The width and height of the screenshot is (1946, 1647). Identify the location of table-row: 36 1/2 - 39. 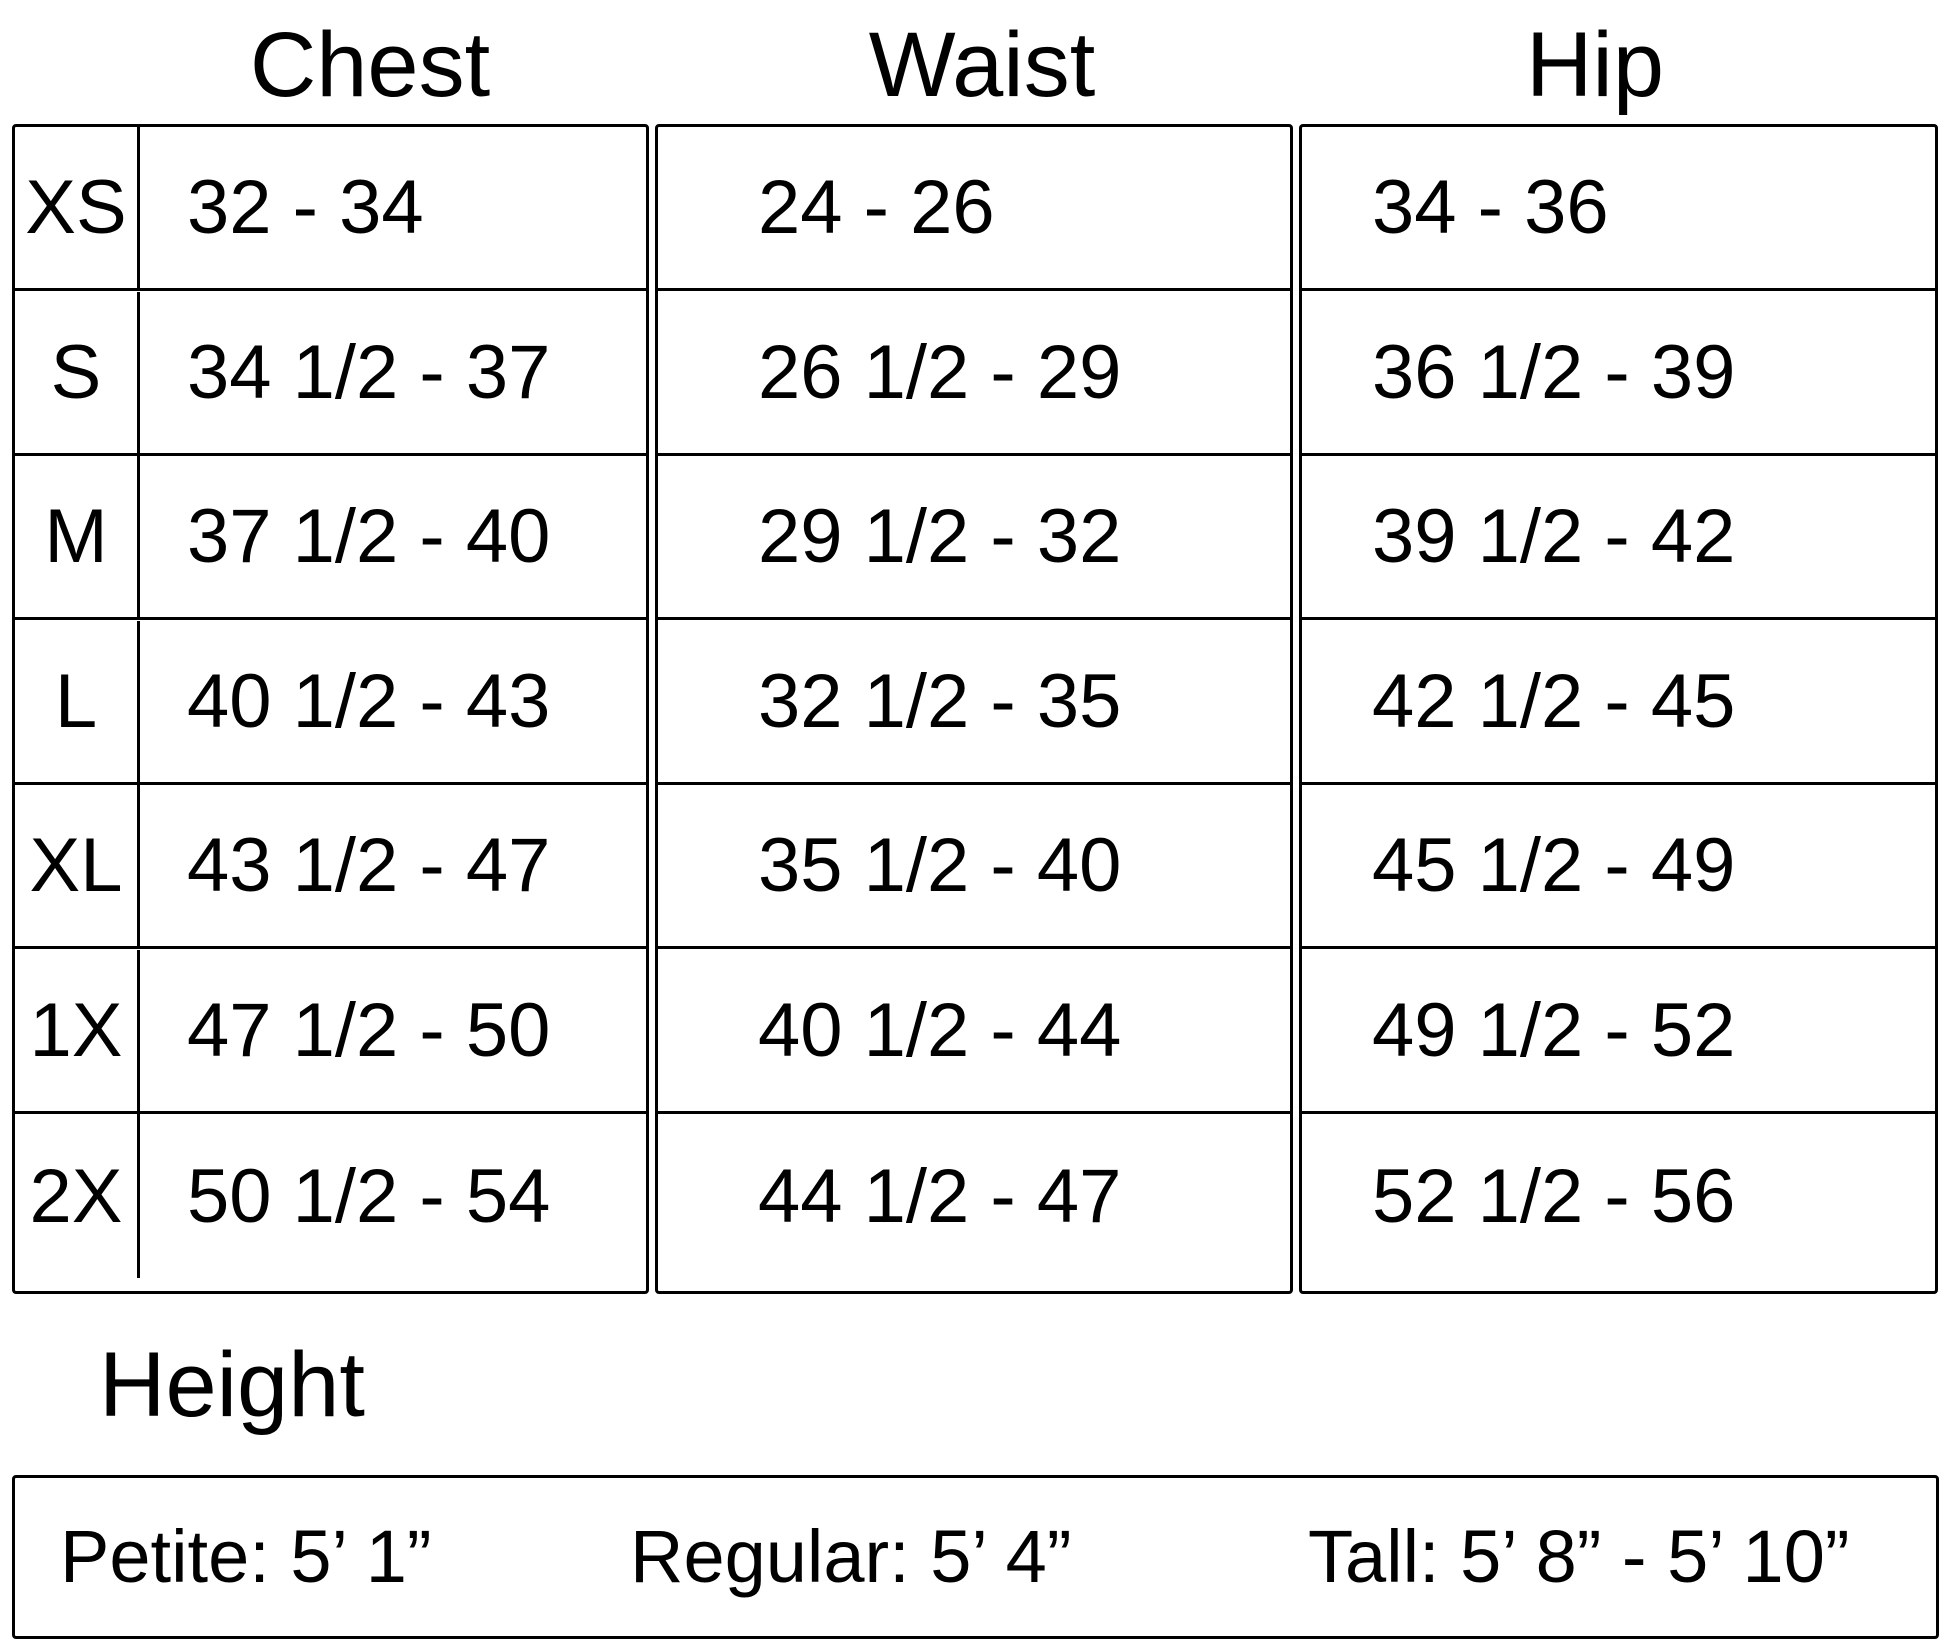
(1618, 374).